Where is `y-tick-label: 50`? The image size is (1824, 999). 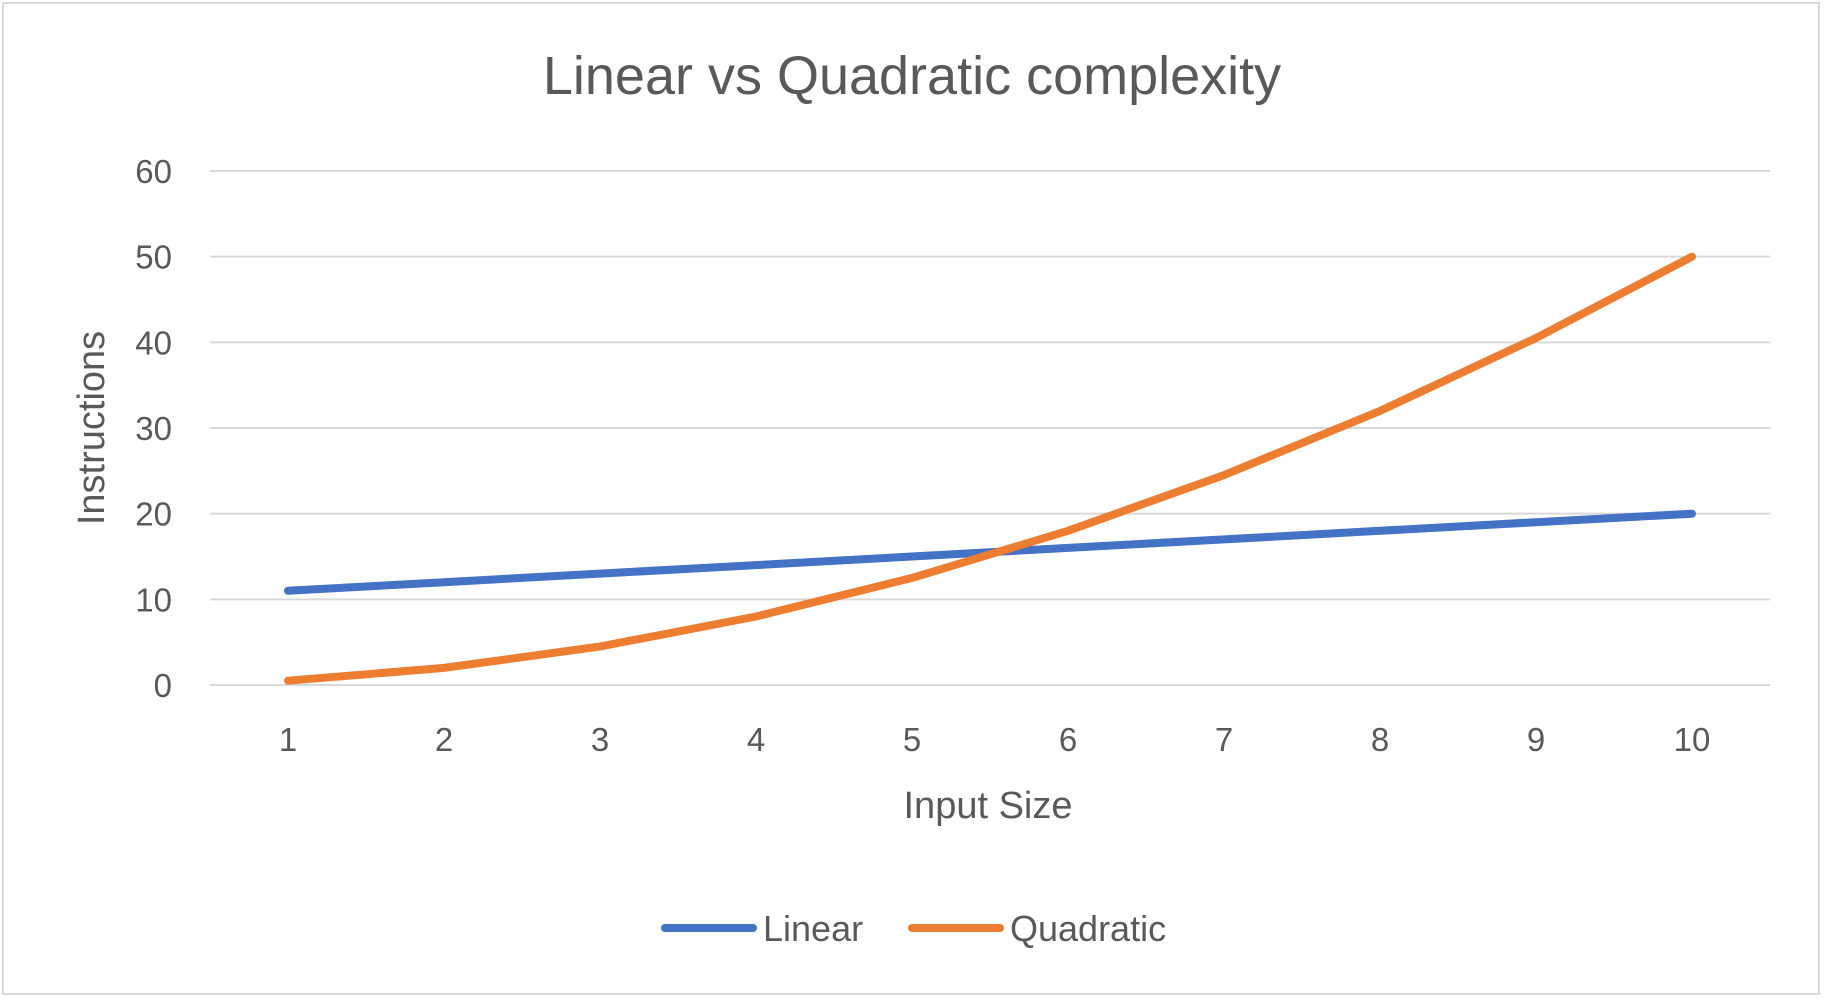 y-tick-label: 50 is located at coordinates (153, 257).